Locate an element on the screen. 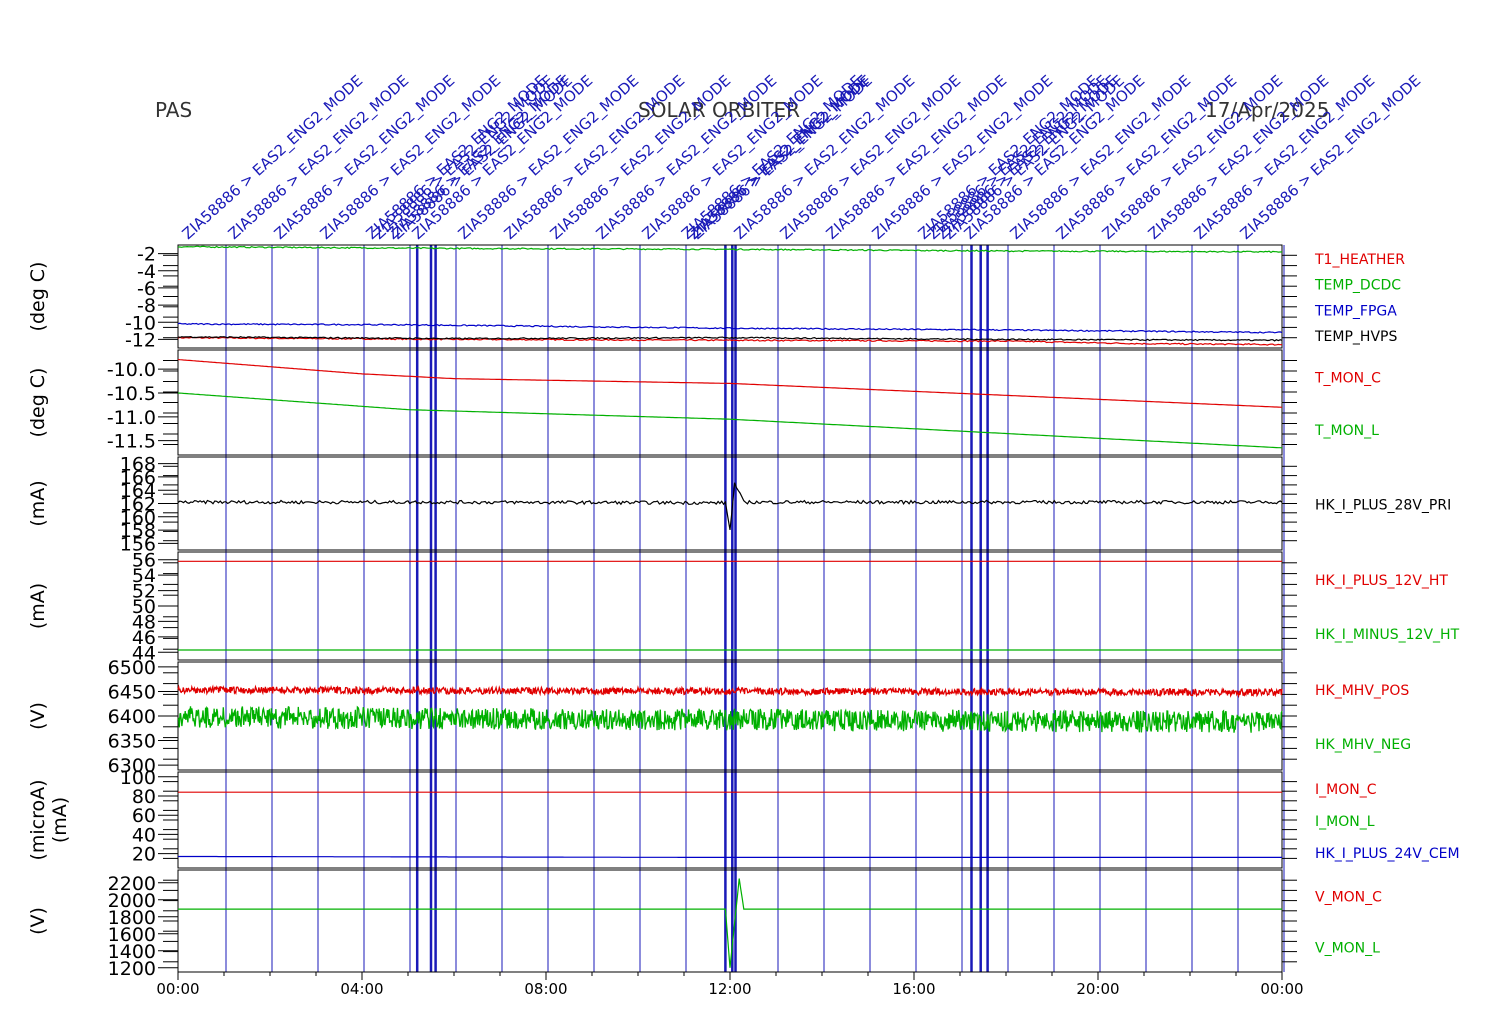  y-tick-label: 46 is located at coordinates (144, 638).